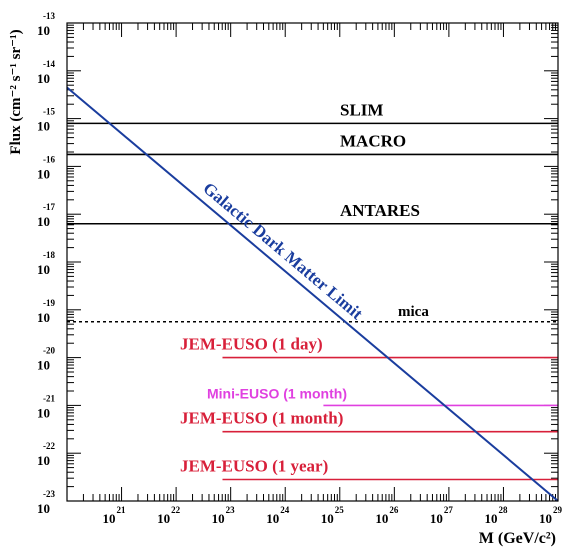  Describe the element at coordinates (413, 312) in the screenshot. I see `limit-label-mica: mica` at that location.